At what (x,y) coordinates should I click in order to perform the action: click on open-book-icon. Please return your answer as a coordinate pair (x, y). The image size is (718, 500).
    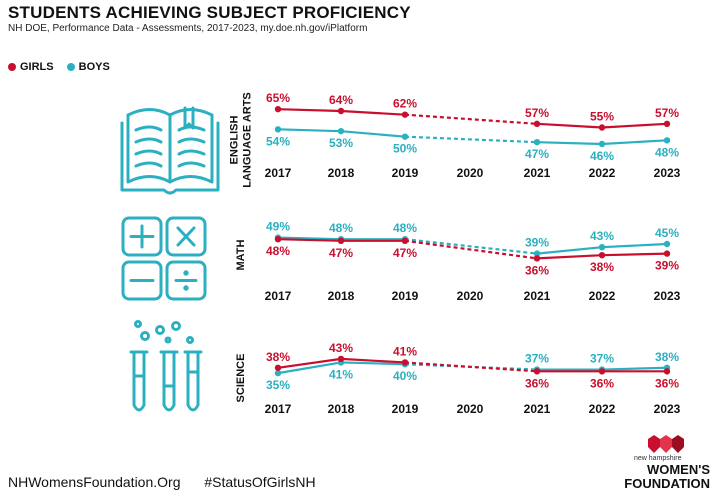
    Looking at the image, I should click on (170, 150).